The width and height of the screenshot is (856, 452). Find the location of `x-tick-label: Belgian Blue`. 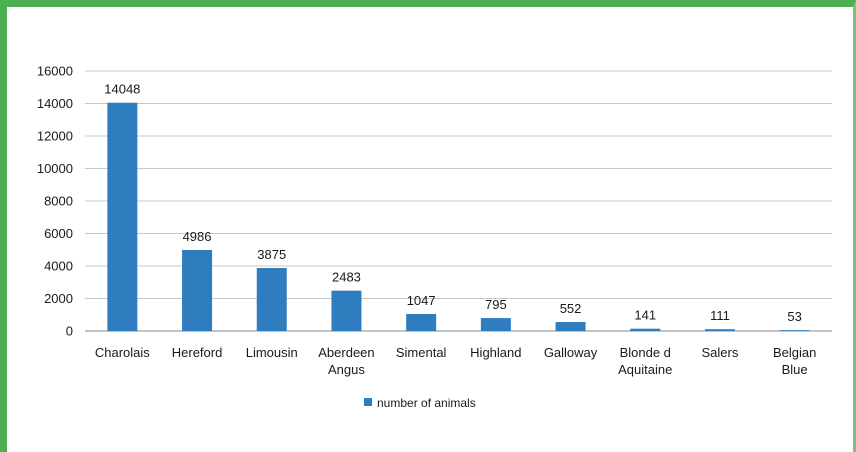

x-tick-label: Belgian Blue is located at coordinates (794, 361).